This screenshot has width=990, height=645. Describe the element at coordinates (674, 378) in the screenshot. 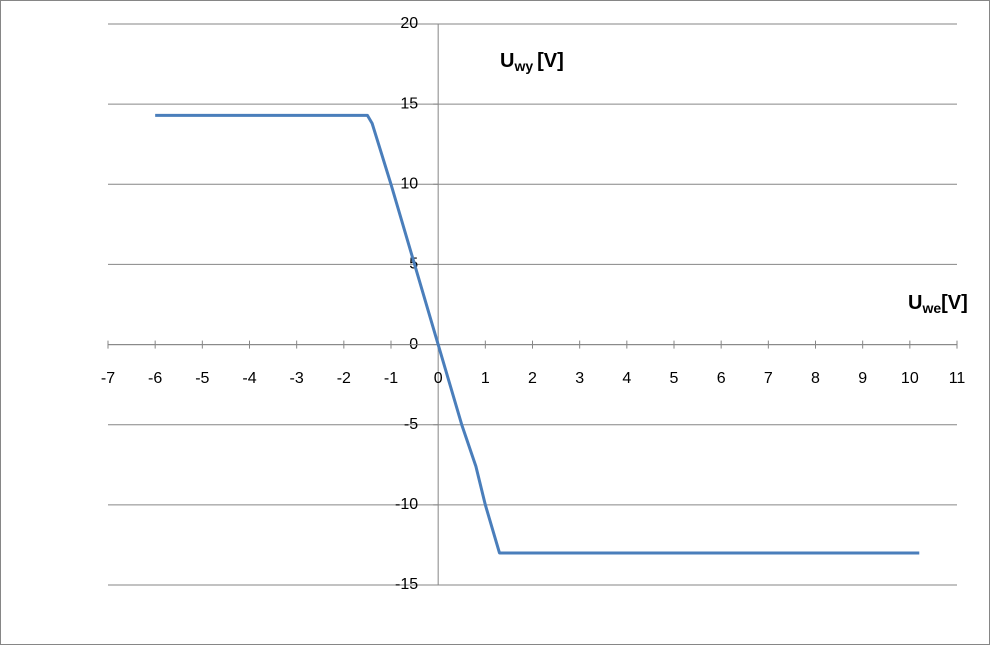

I see `x-tick-label: 5` at that location.